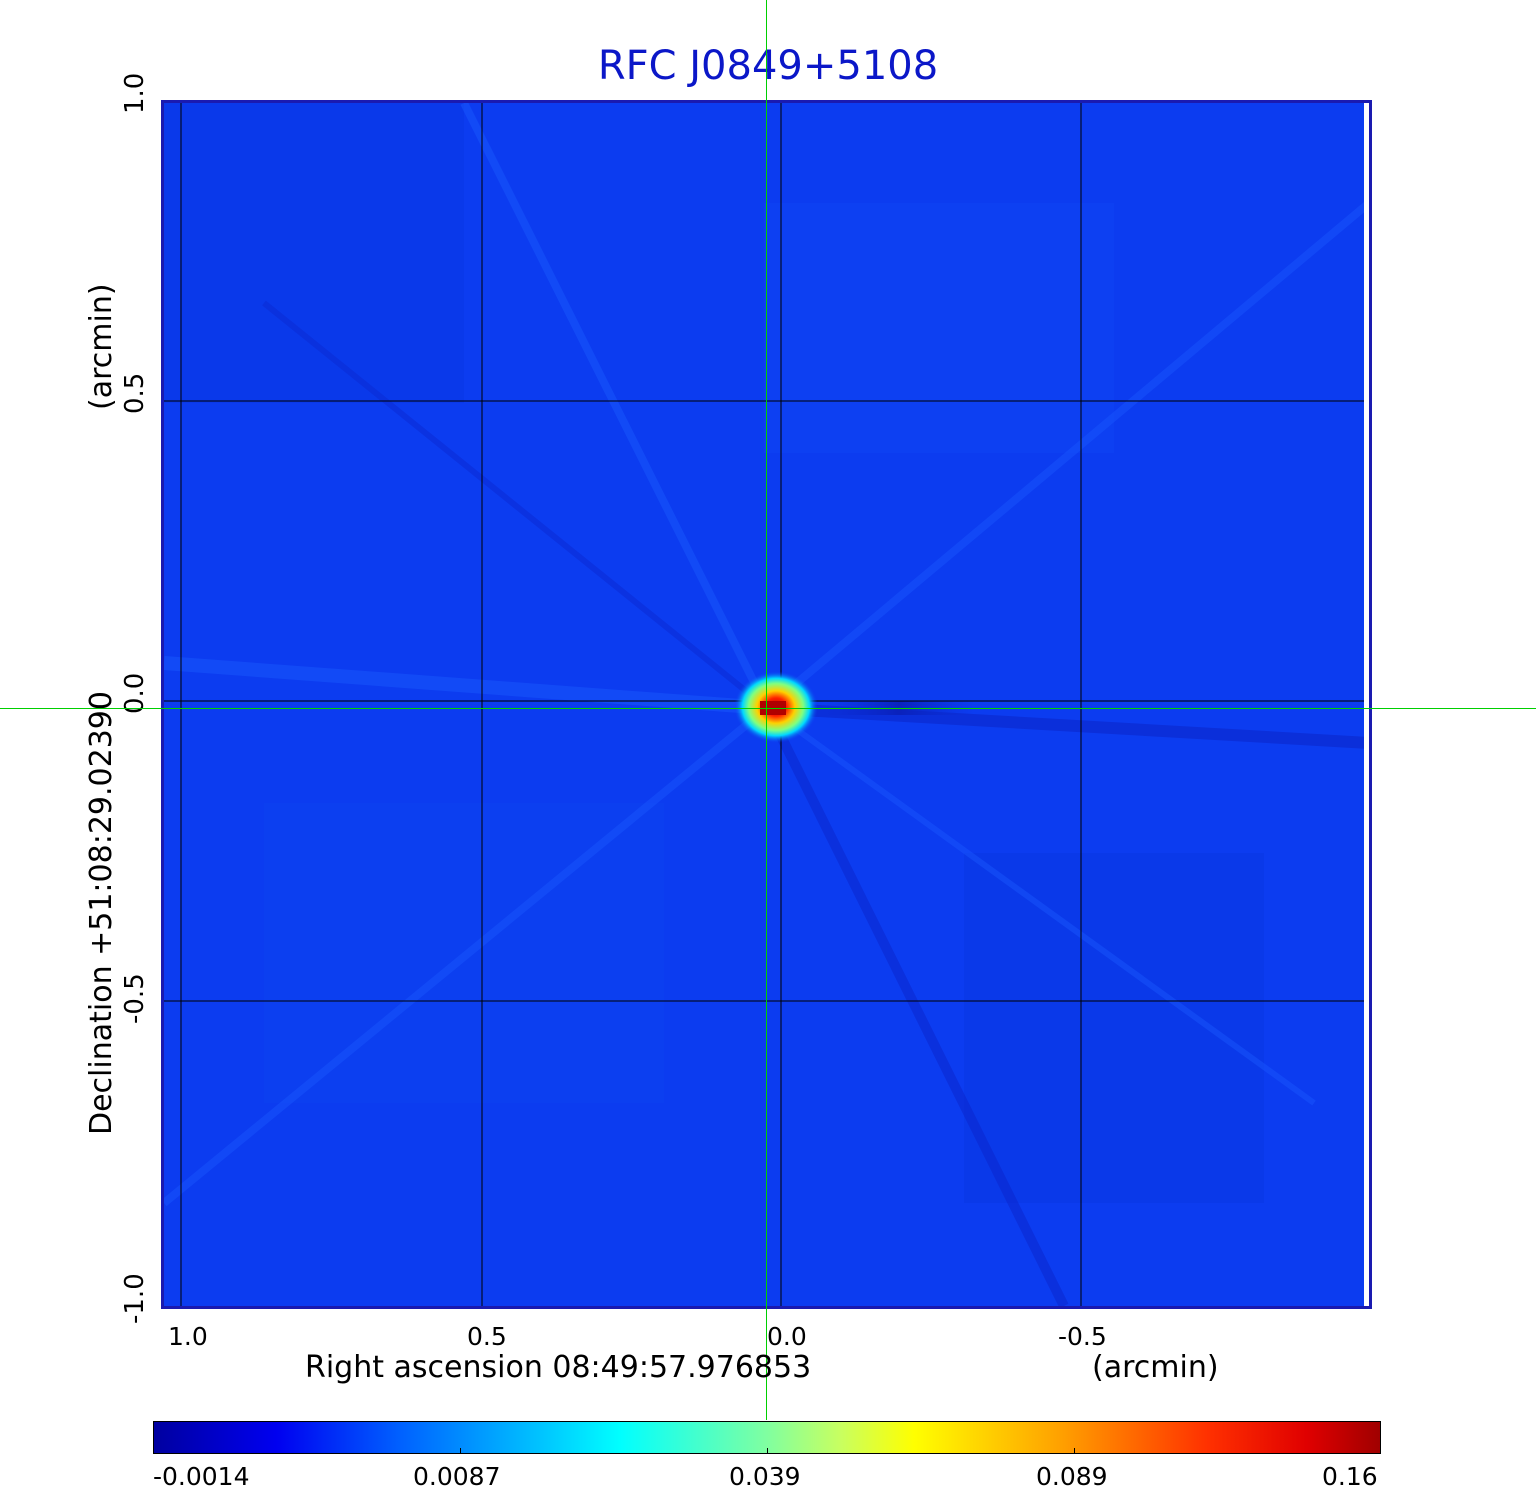  I want to click on x-tick-1: 1.0, so click(188, 1336).